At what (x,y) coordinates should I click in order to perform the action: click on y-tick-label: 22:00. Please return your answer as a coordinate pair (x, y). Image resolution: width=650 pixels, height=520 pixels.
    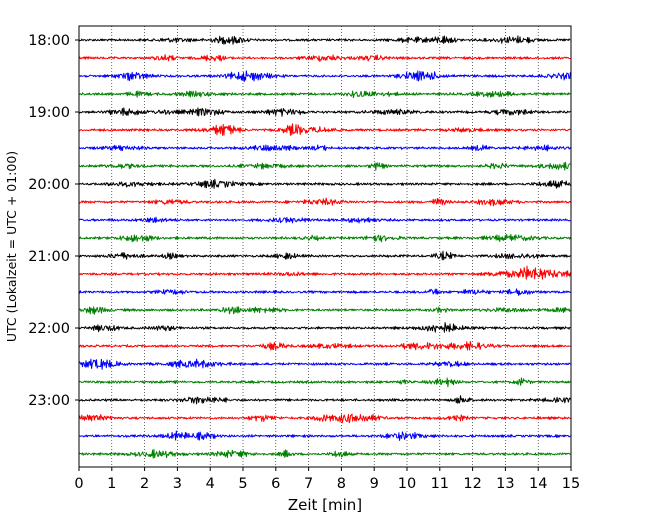
    Looking at the image, I should click on (49, 329).